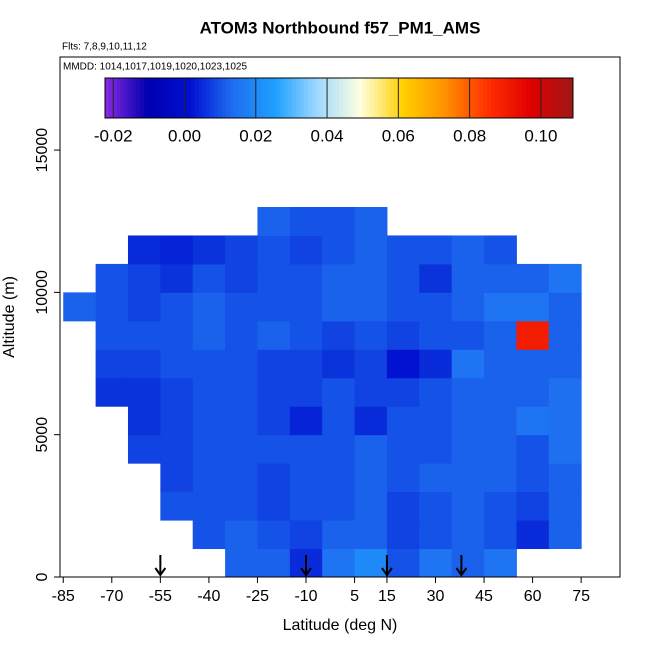  I want to click on x-tick-label: 5, so click(354, 596).